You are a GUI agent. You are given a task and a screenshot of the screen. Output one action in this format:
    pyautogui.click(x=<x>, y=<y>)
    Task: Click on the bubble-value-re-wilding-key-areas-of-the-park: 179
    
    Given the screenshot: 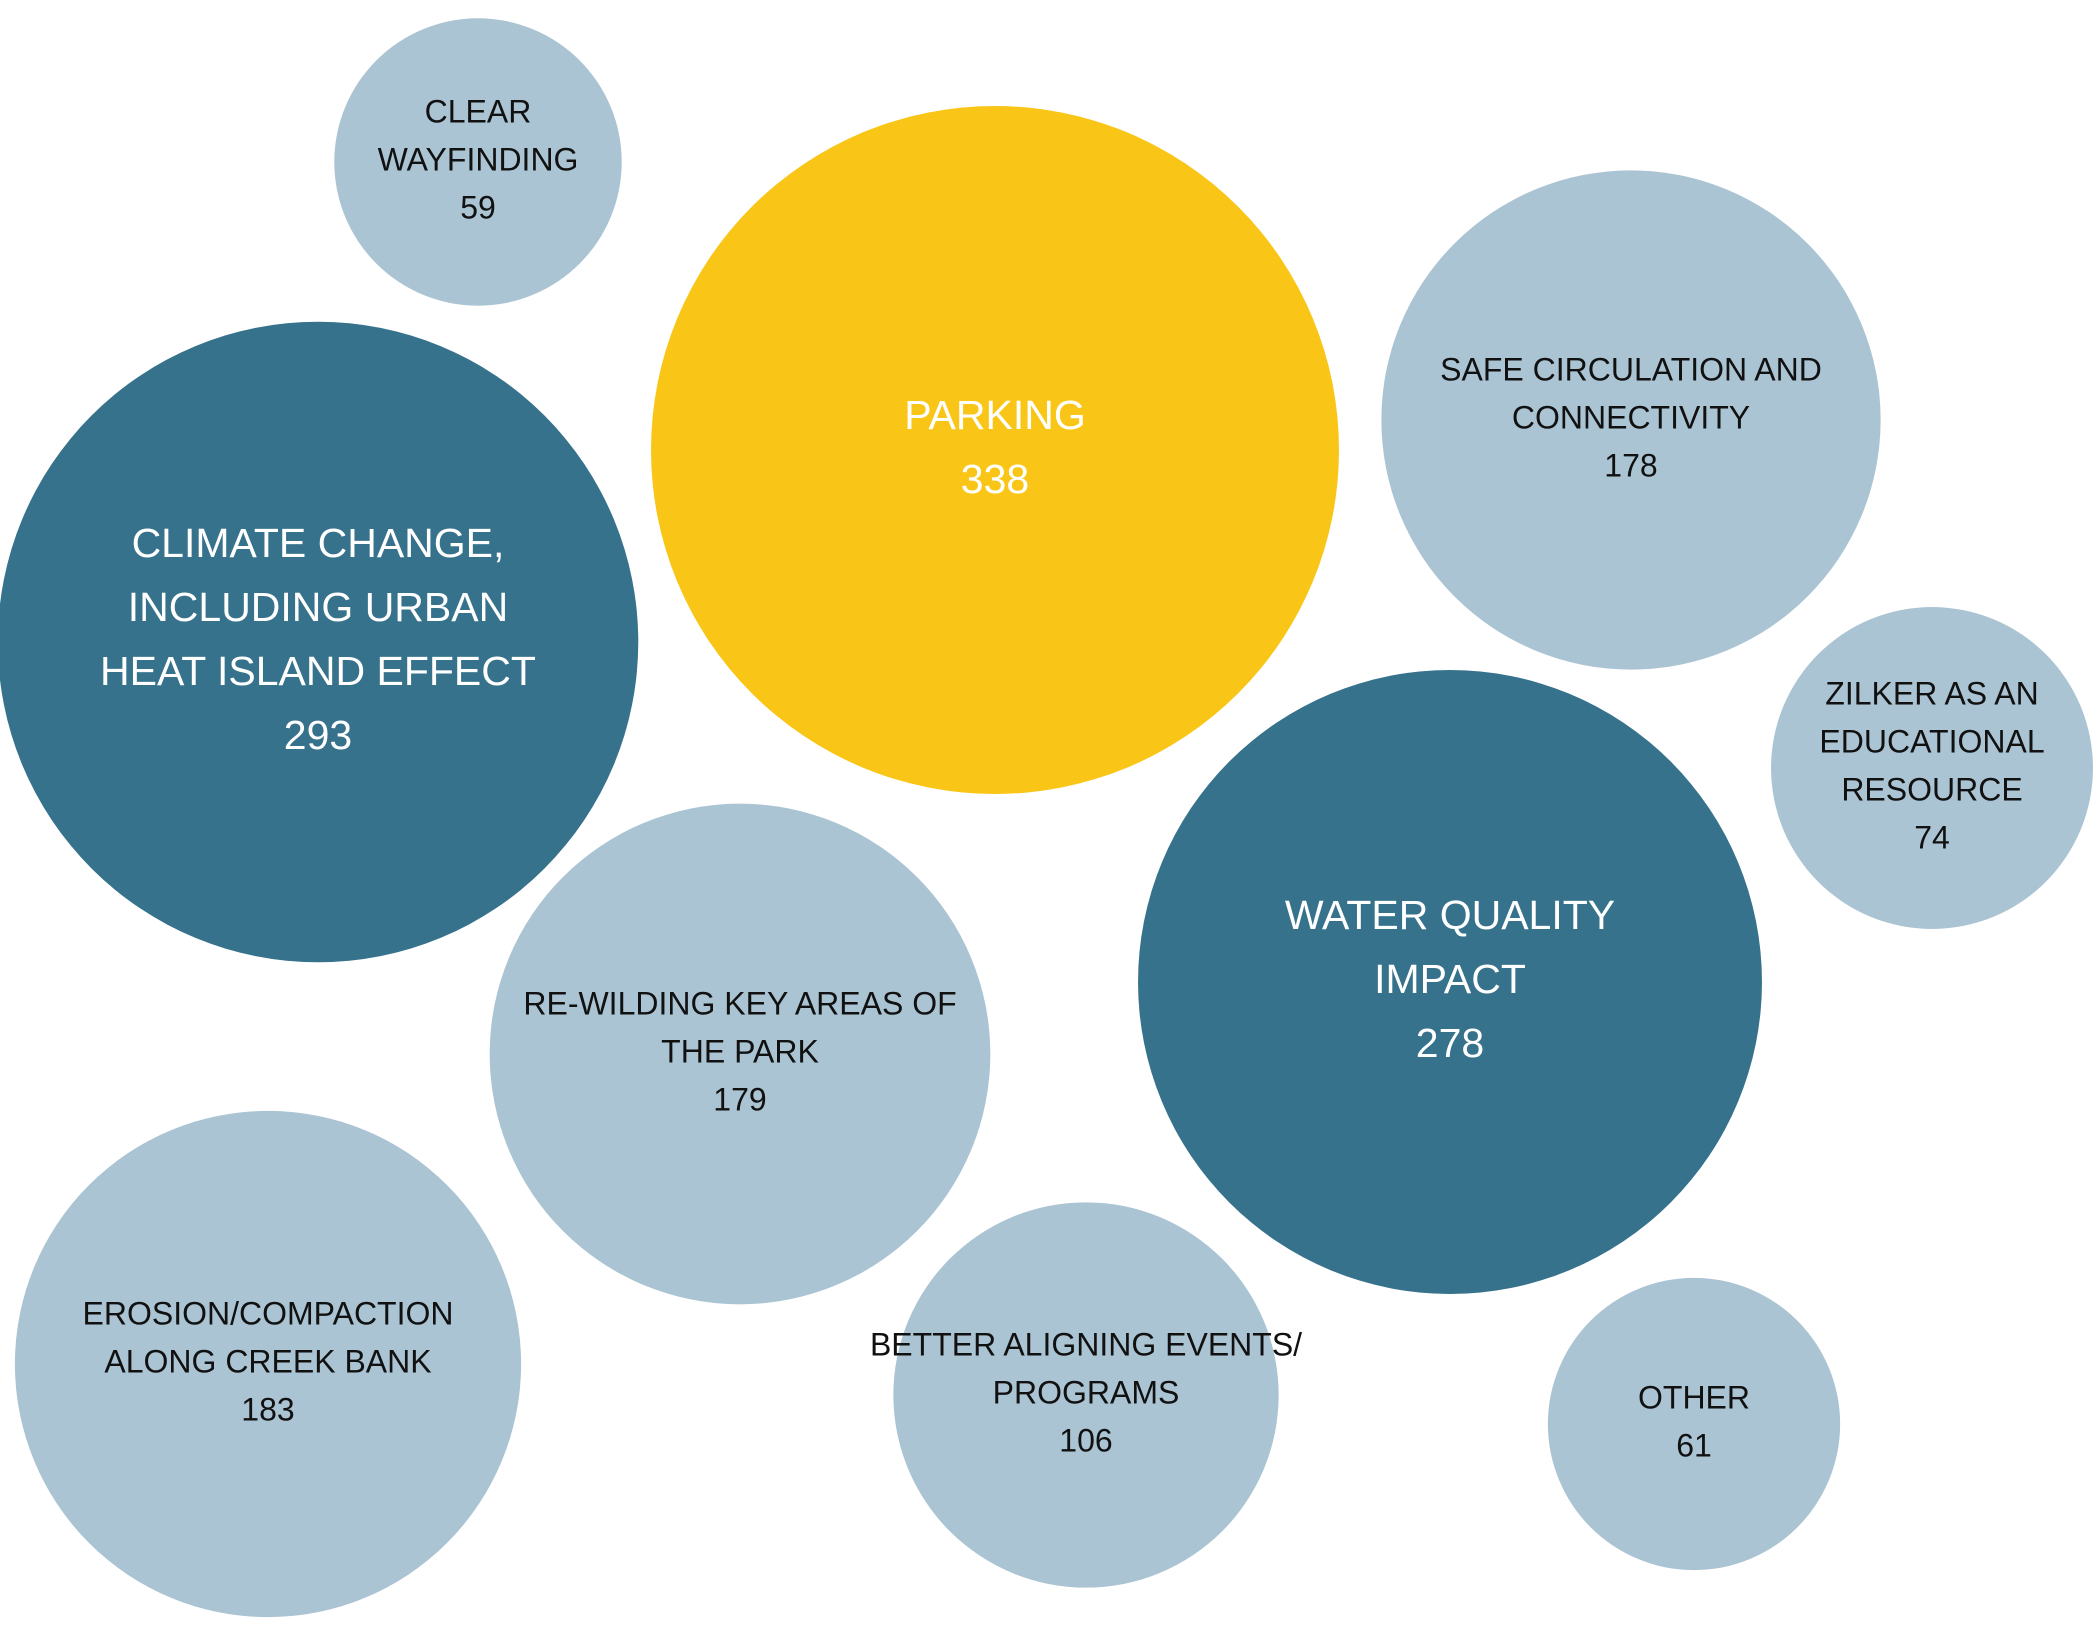 What is the action you would take?
    pyautogui.click(x=739, y=1099)
    